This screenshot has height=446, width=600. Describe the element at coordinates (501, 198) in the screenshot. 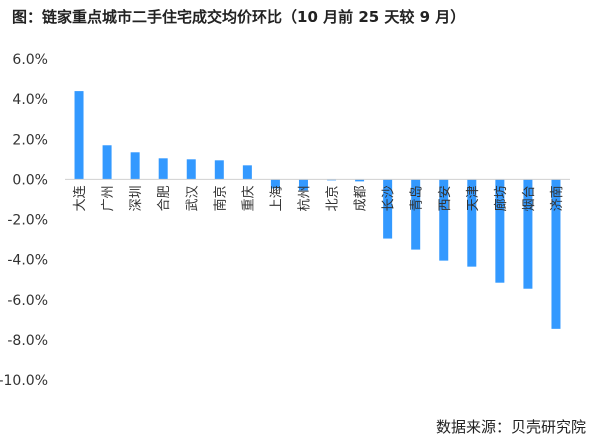

I see `x-tick-label: 廊坊` at that location.